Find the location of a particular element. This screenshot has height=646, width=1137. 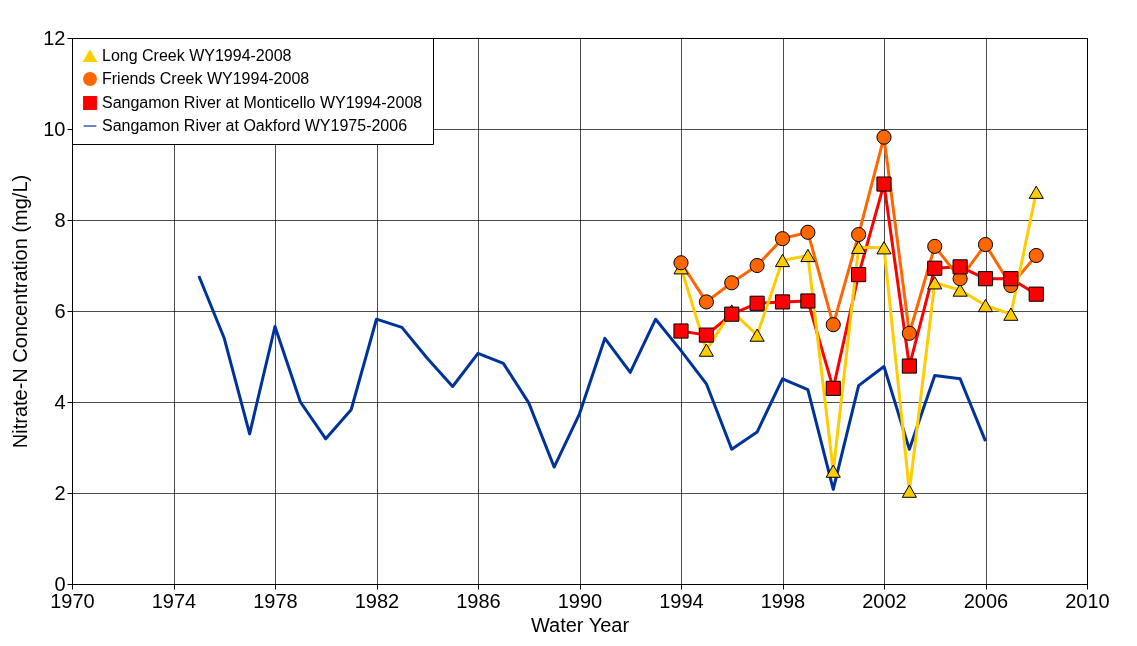

x-tick-label: 1986 is located at coordinates (478, 600).